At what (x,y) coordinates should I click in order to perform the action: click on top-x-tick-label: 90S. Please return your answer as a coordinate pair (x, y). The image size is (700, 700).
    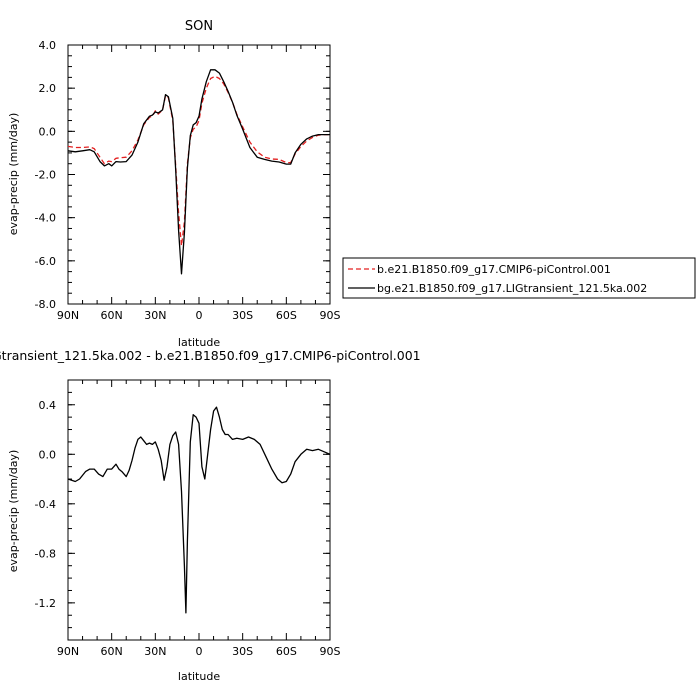
    Looking at the image, I should click on (330, 315).